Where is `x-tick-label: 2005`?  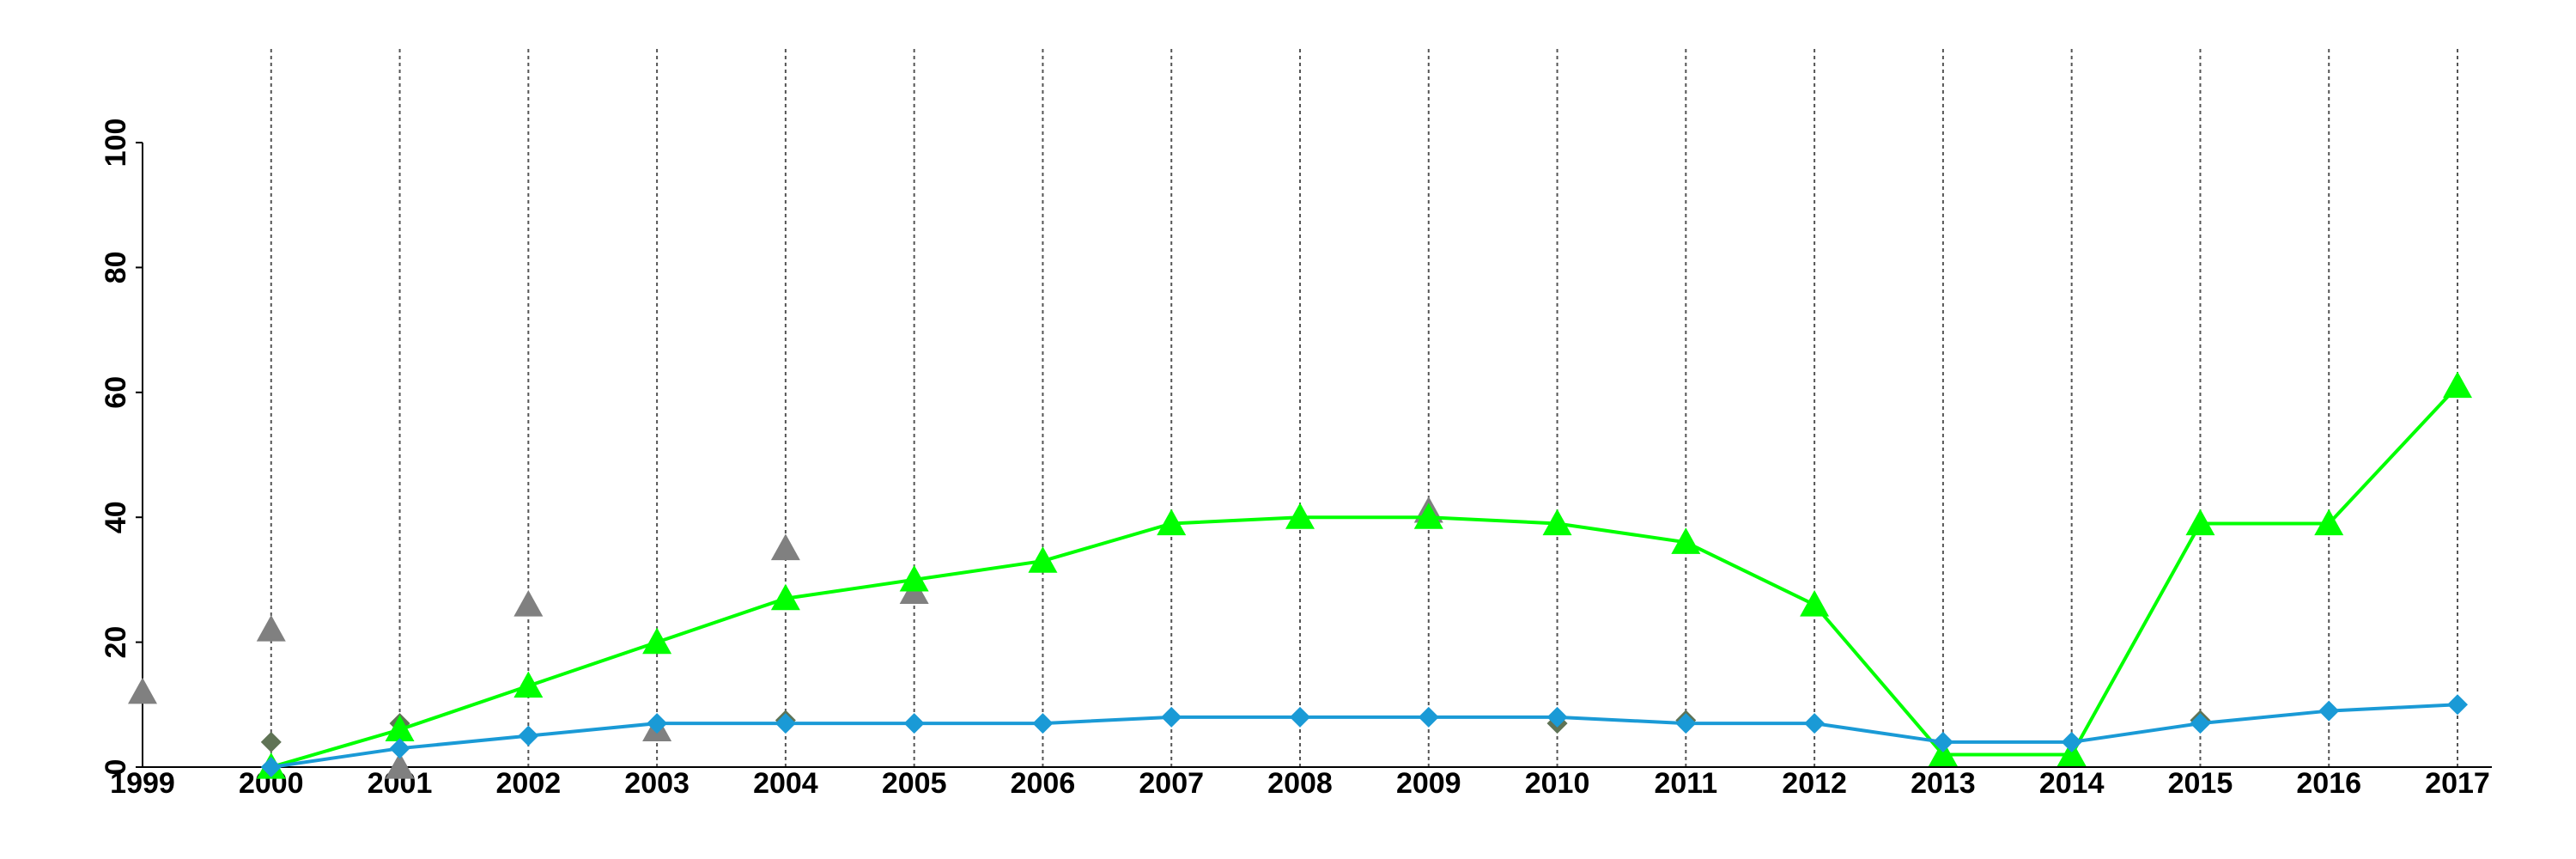
x-tick-label: 2005 is located at coordinates (914, 783).